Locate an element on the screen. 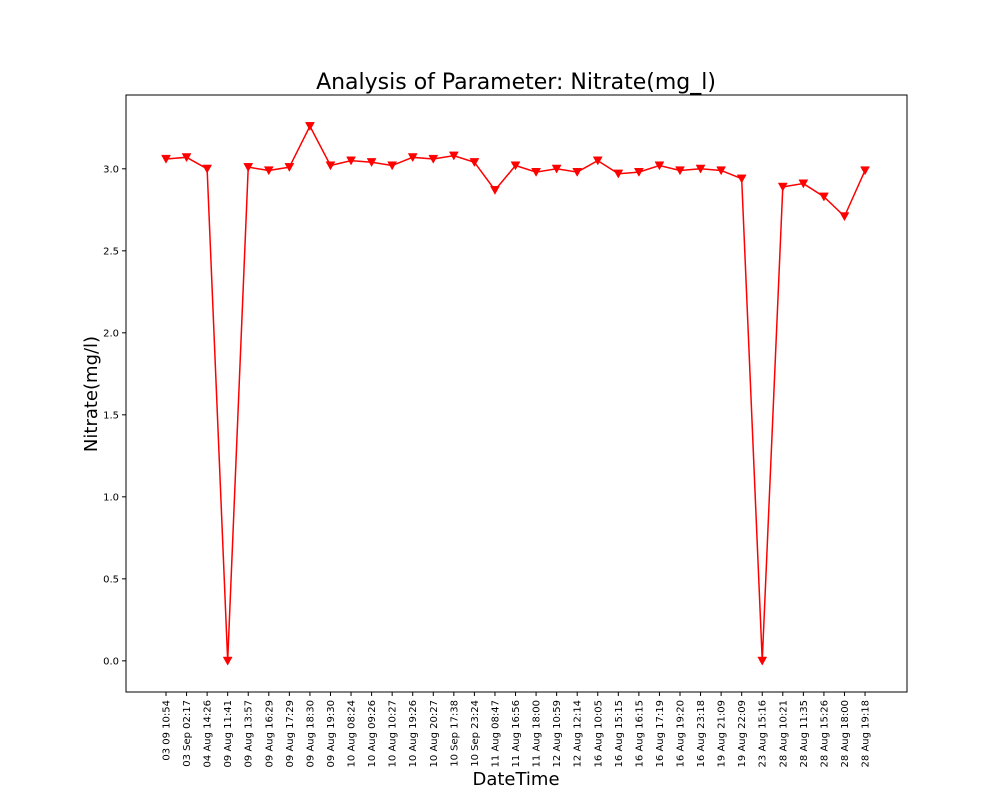  x-tick-label: 11 Aug 18:00 is located at coordinates (537, 733).